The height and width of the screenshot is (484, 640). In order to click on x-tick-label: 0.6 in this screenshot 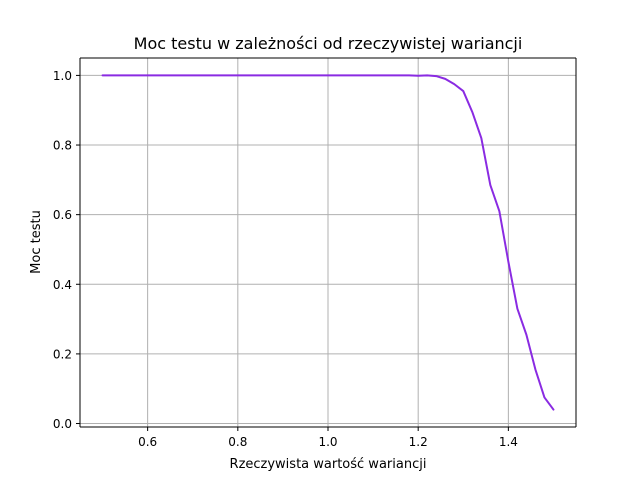, I will do `click(147, 442)`.